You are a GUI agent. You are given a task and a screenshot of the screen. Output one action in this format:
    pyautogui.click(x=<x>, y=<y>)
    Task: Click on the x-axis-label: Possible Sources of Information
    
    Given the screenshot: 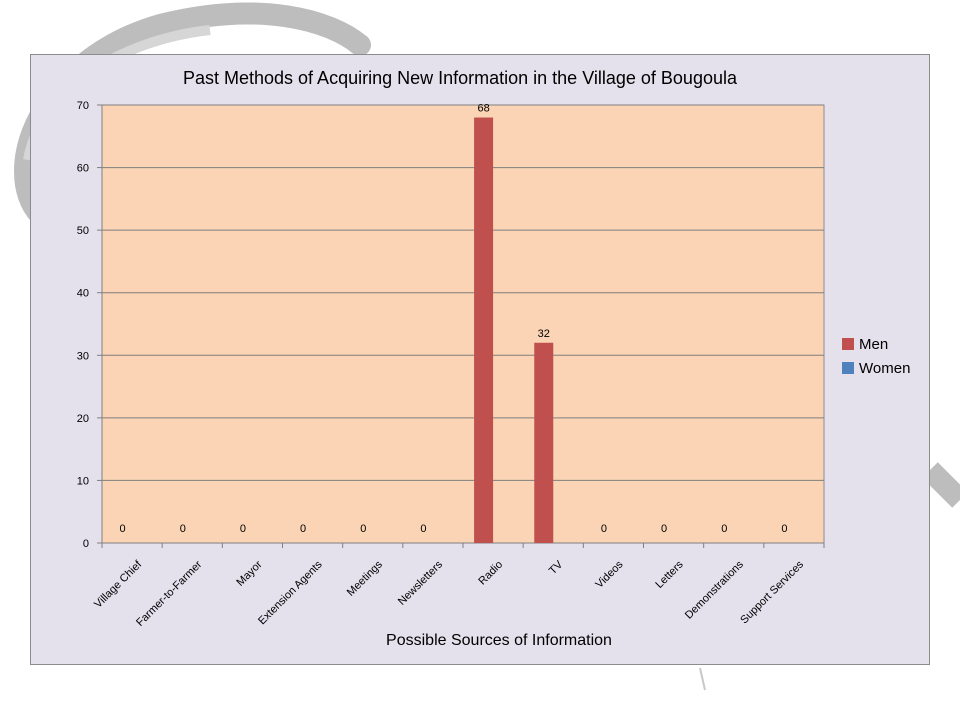 What is the action you would take?
    pyautogui.click(x=499, y=640)
    